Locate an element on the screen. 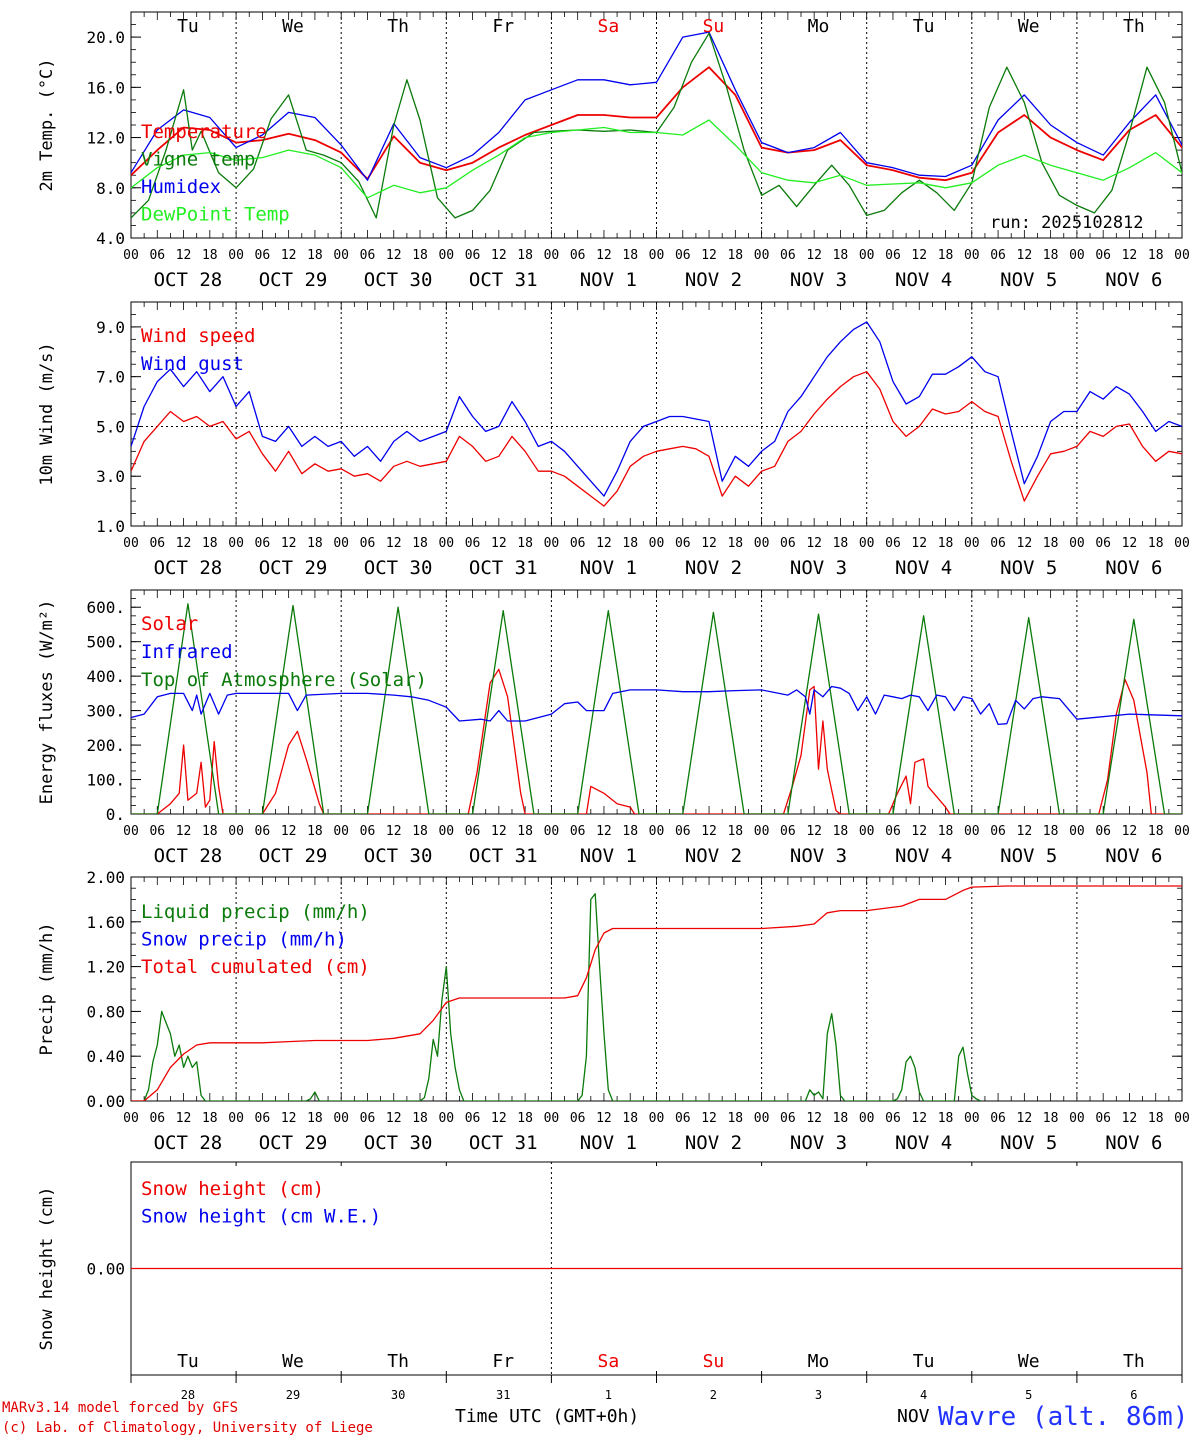  day-number: 2 is located at coordinates (713, 1395).